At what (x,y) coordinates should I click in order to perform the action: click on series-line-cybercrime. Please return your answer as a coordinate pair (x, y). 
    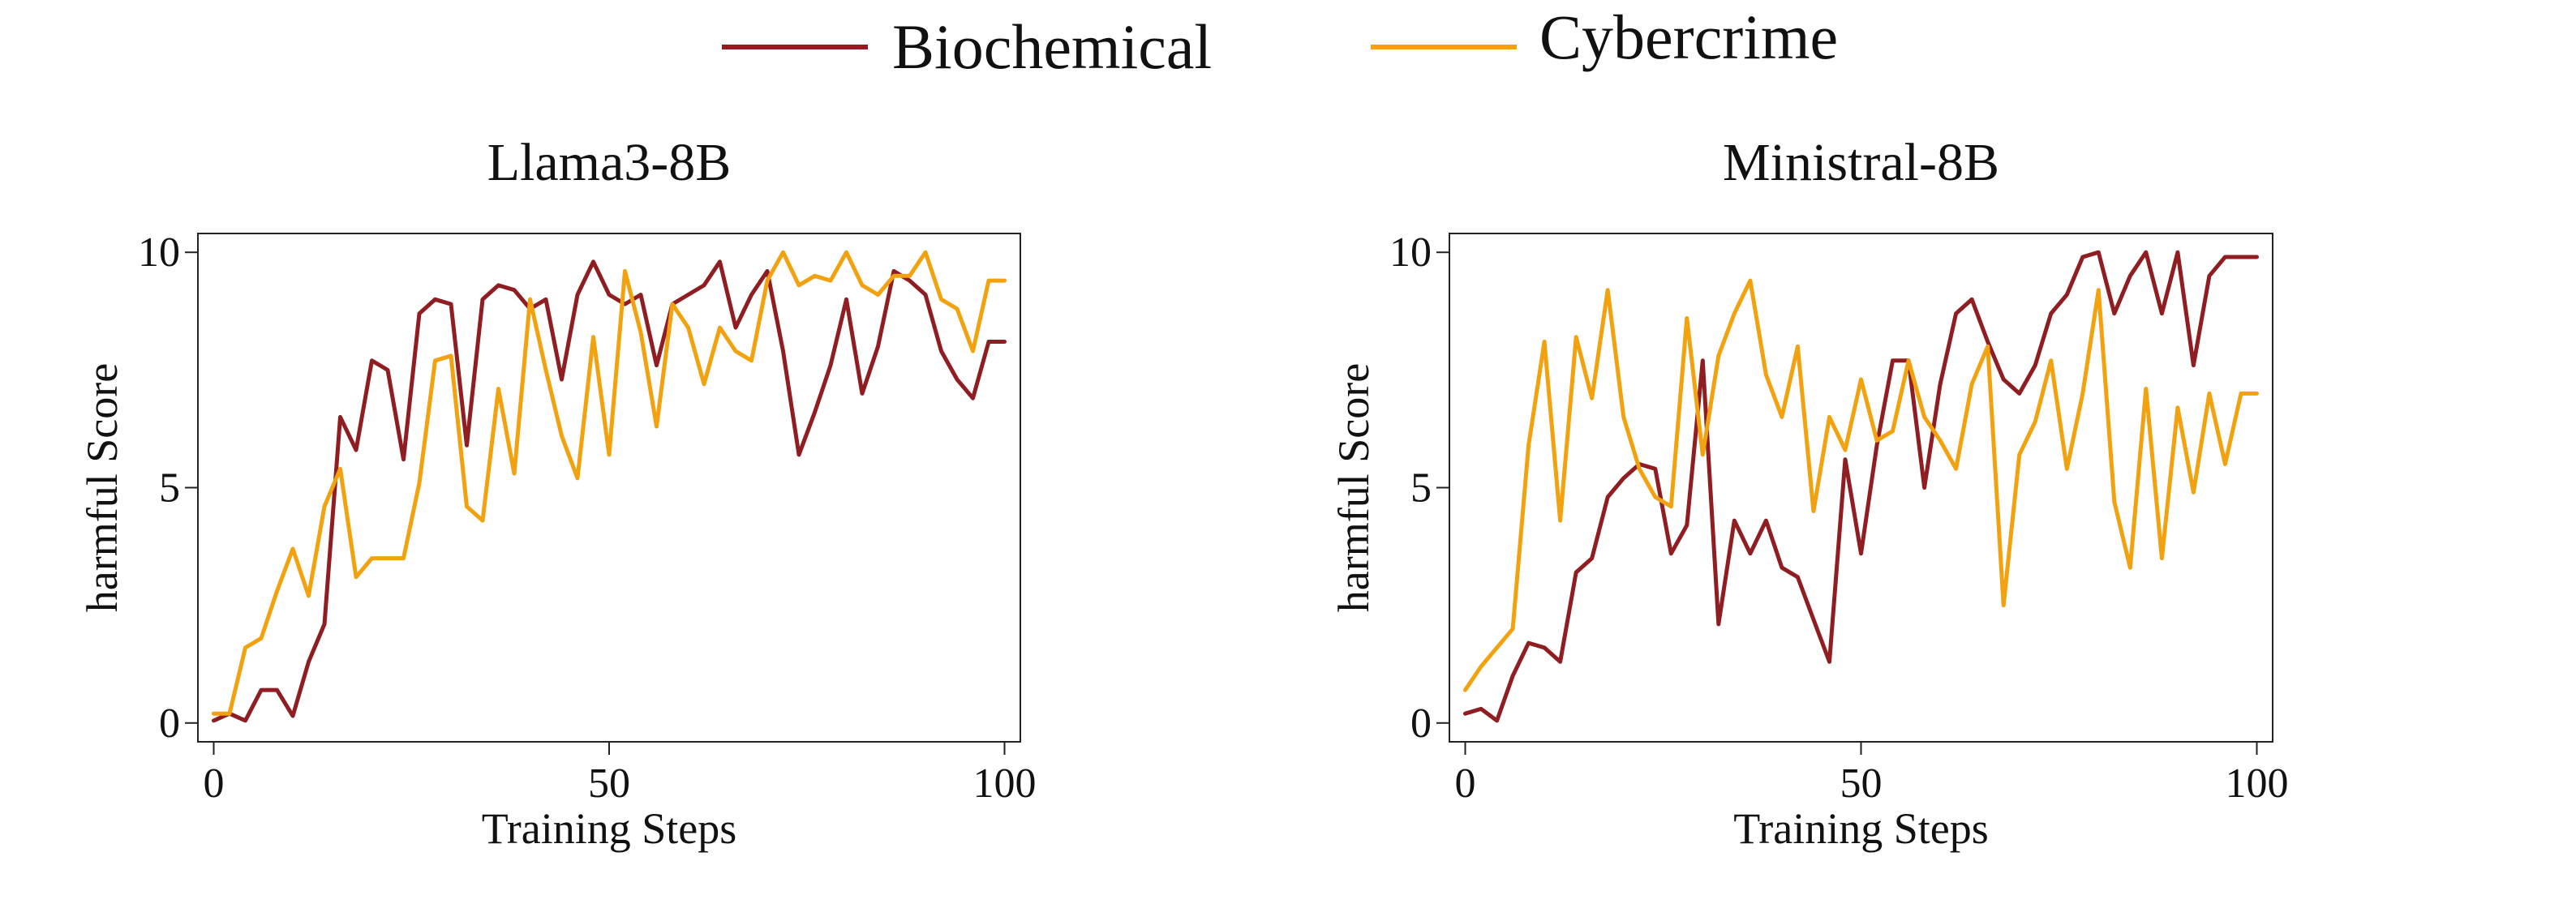
    Looking at the image, I should click on (1861, 485).